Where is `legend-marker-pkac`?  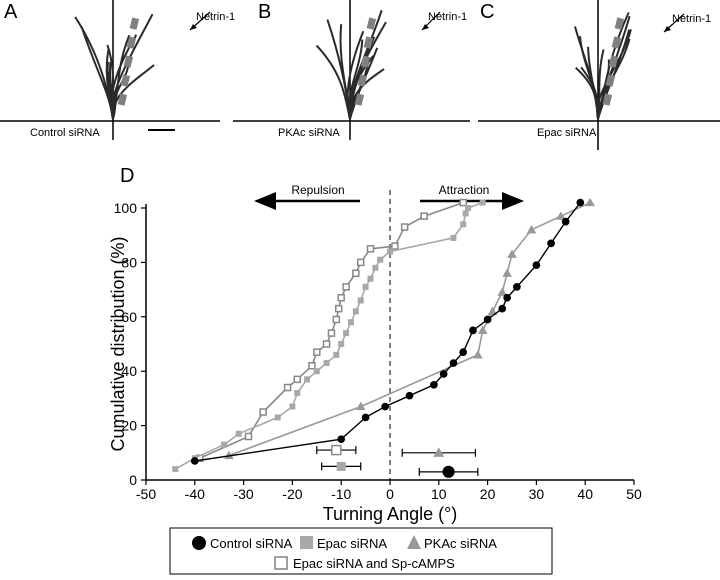
legend-marker-pkac is located at coordinates (414, 542).